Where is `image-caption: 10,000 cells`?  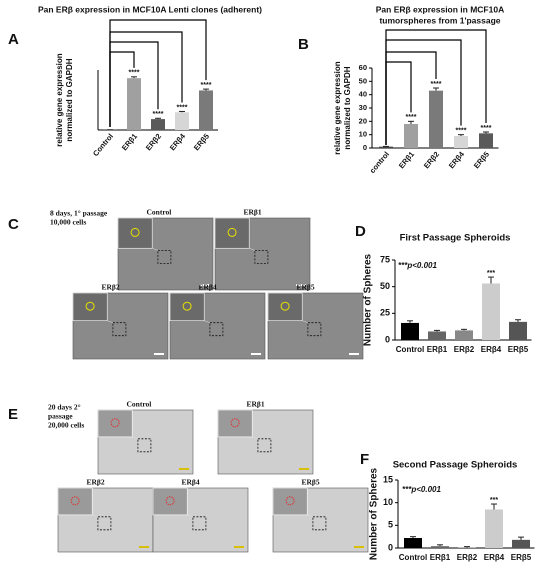 image-caption: 10,000 cells is located at coordinates (68, 222).